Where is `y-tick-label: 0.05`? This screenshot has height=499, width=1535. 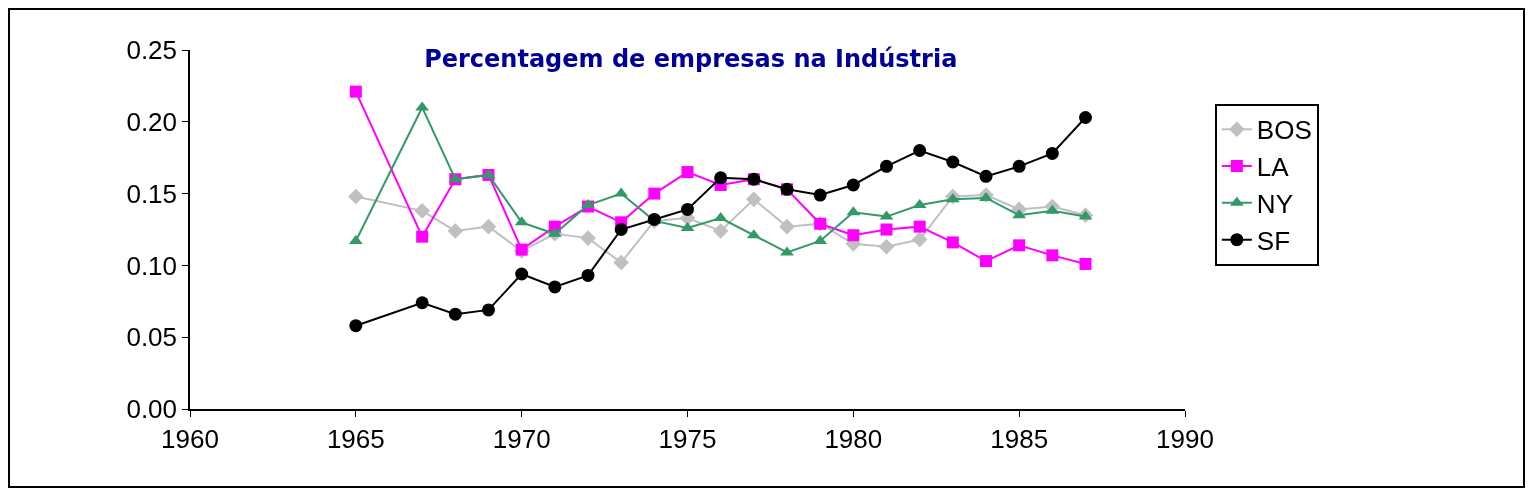 y-tick-label: 0.05 is located at coordinates (152, 337).